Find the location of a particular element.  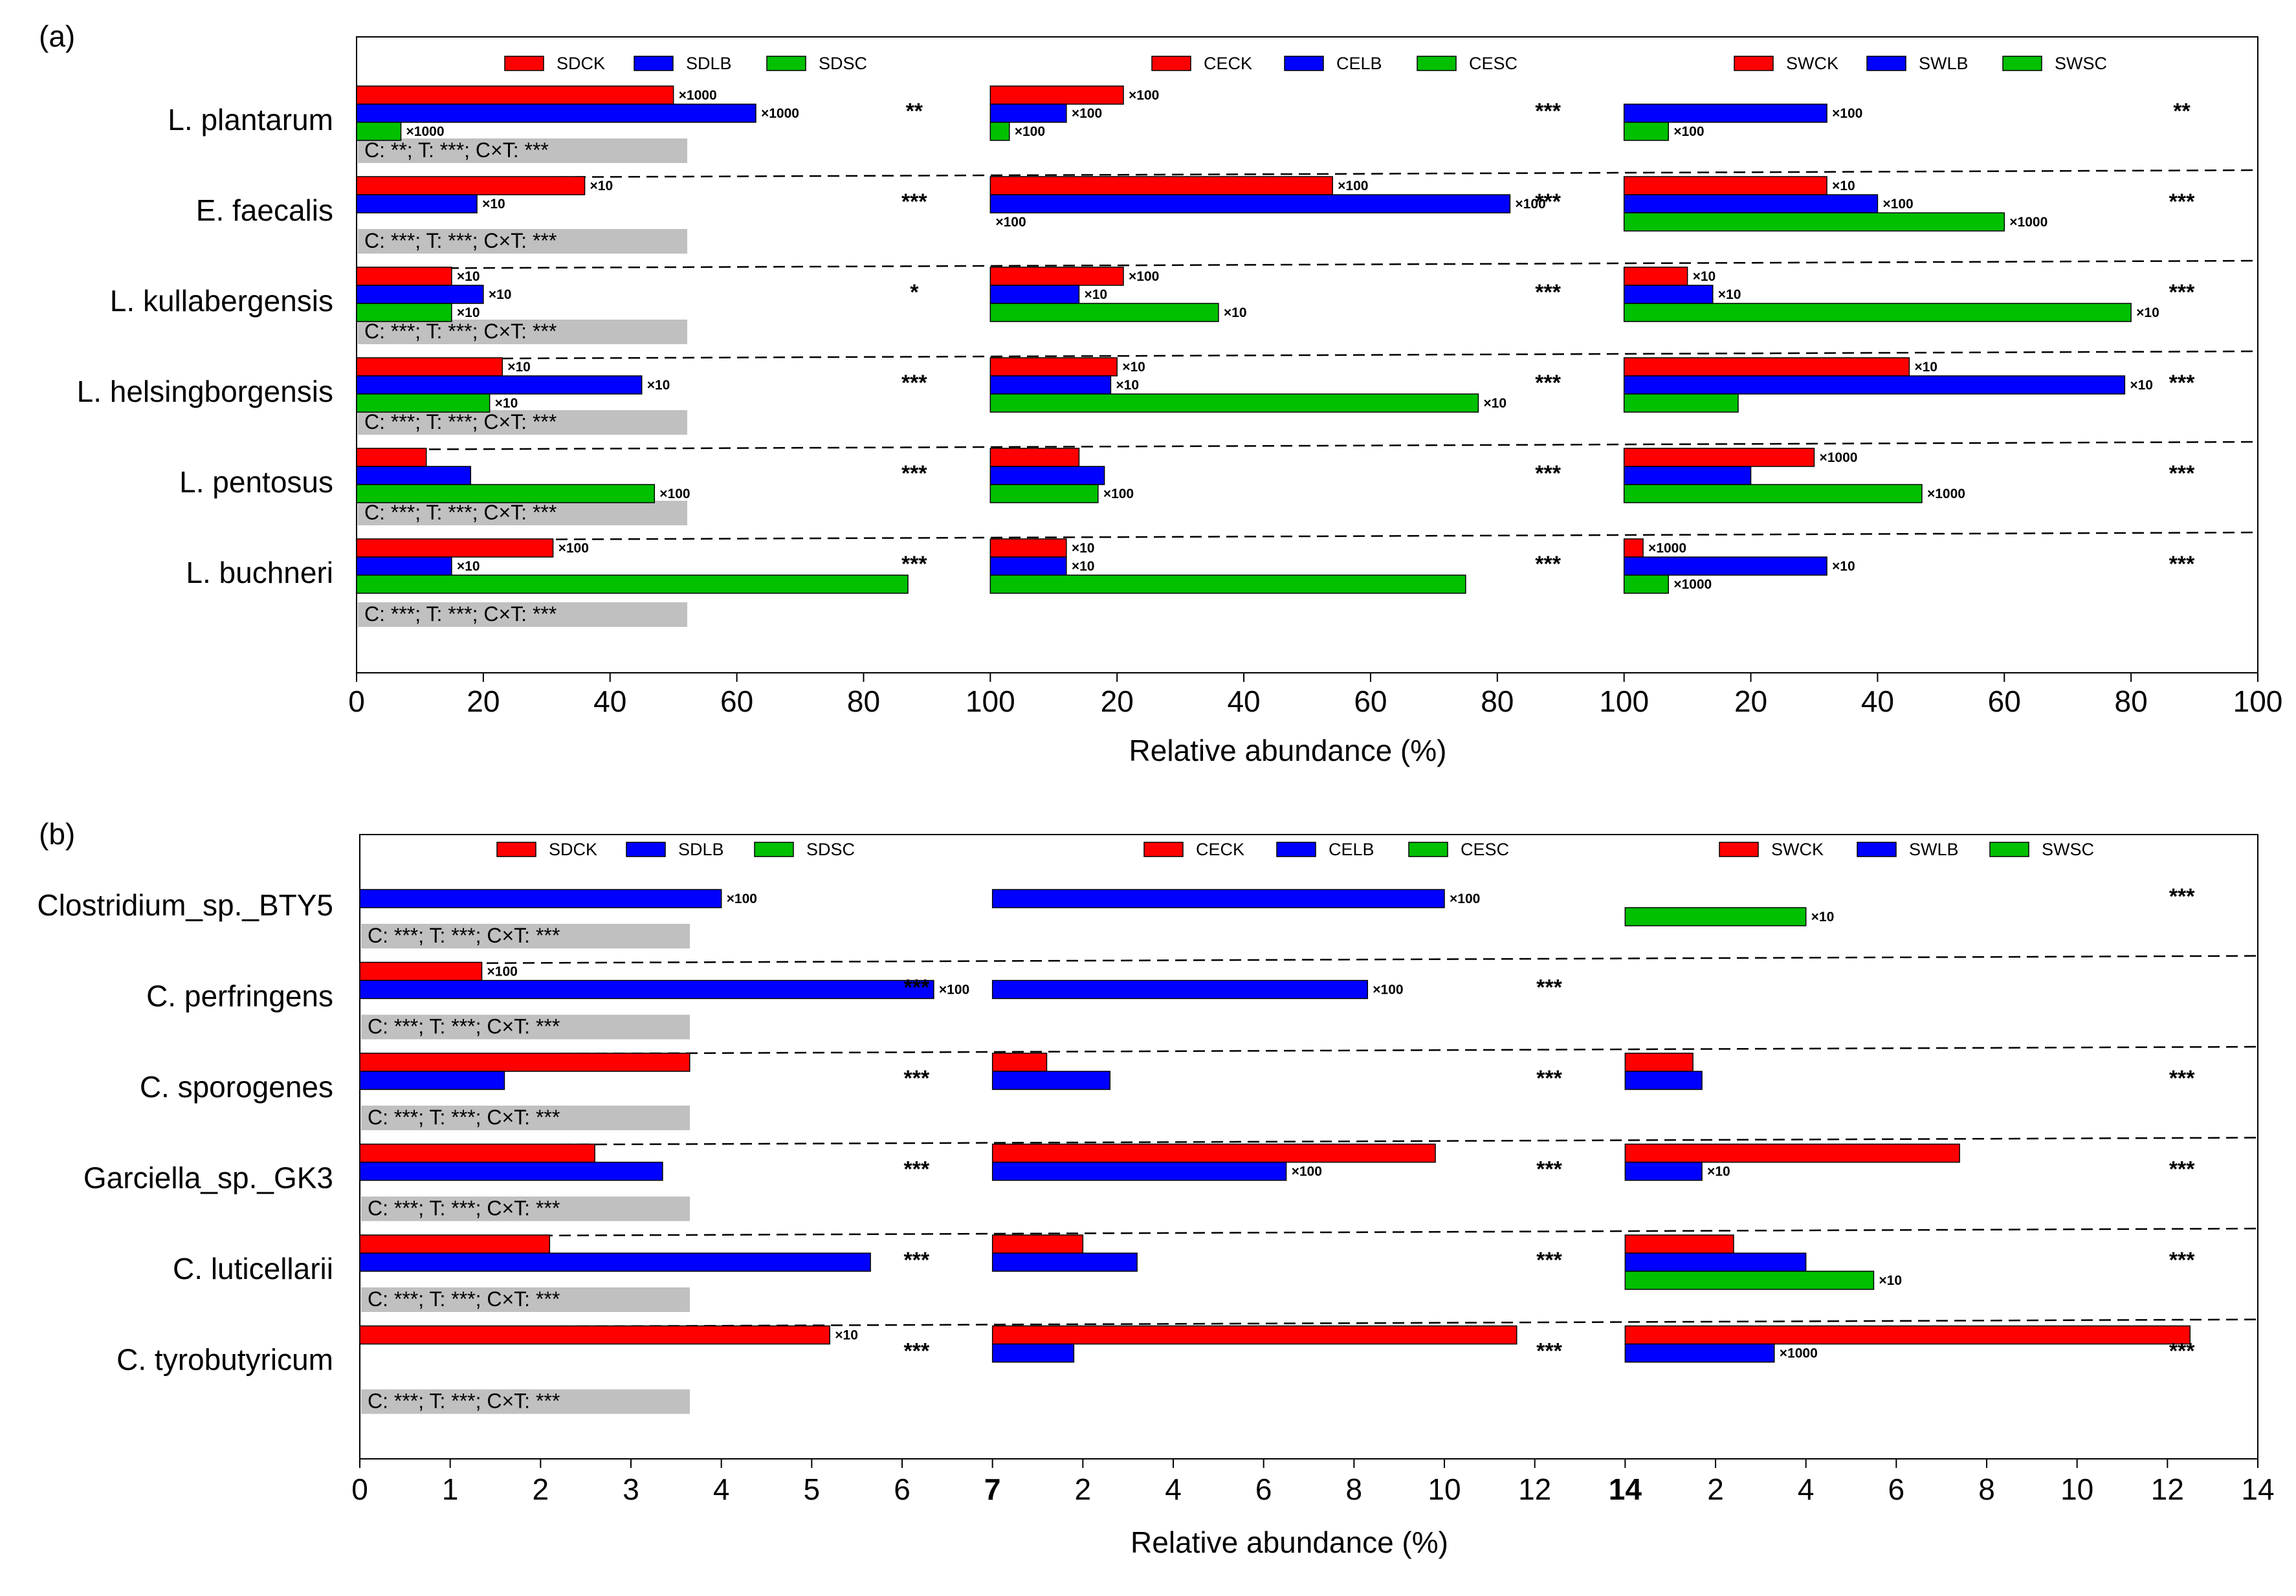

significance-l-plantarum-g3: ** is located at coordinates (2182, 112).